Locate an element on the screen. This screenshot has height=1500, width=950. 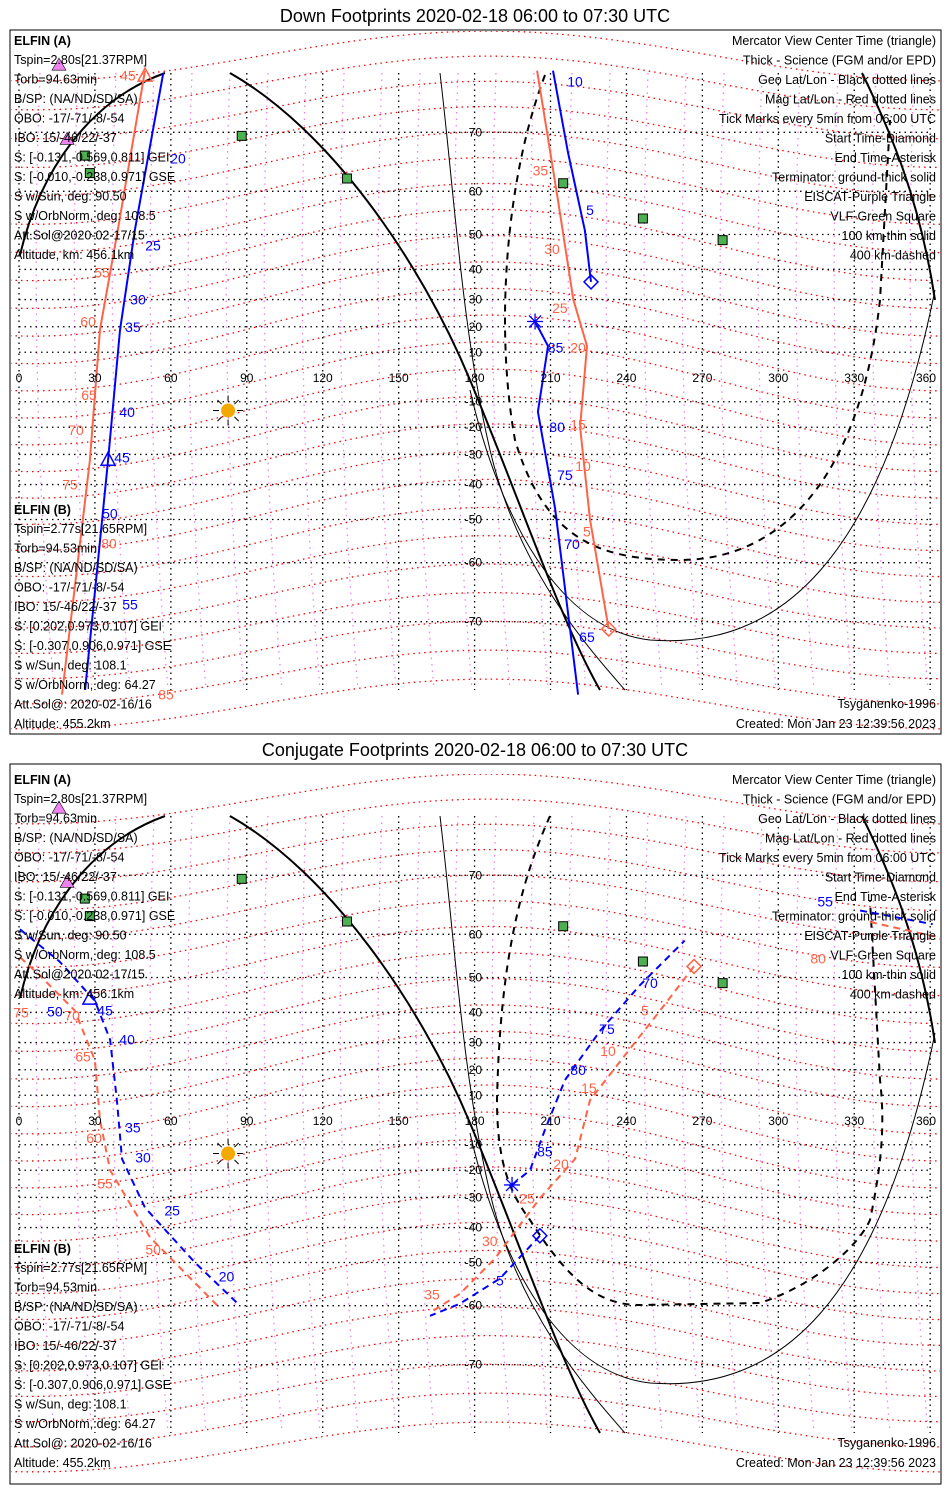
legend-entry: 100 km-thin solid is located at coordinates (889, 975).